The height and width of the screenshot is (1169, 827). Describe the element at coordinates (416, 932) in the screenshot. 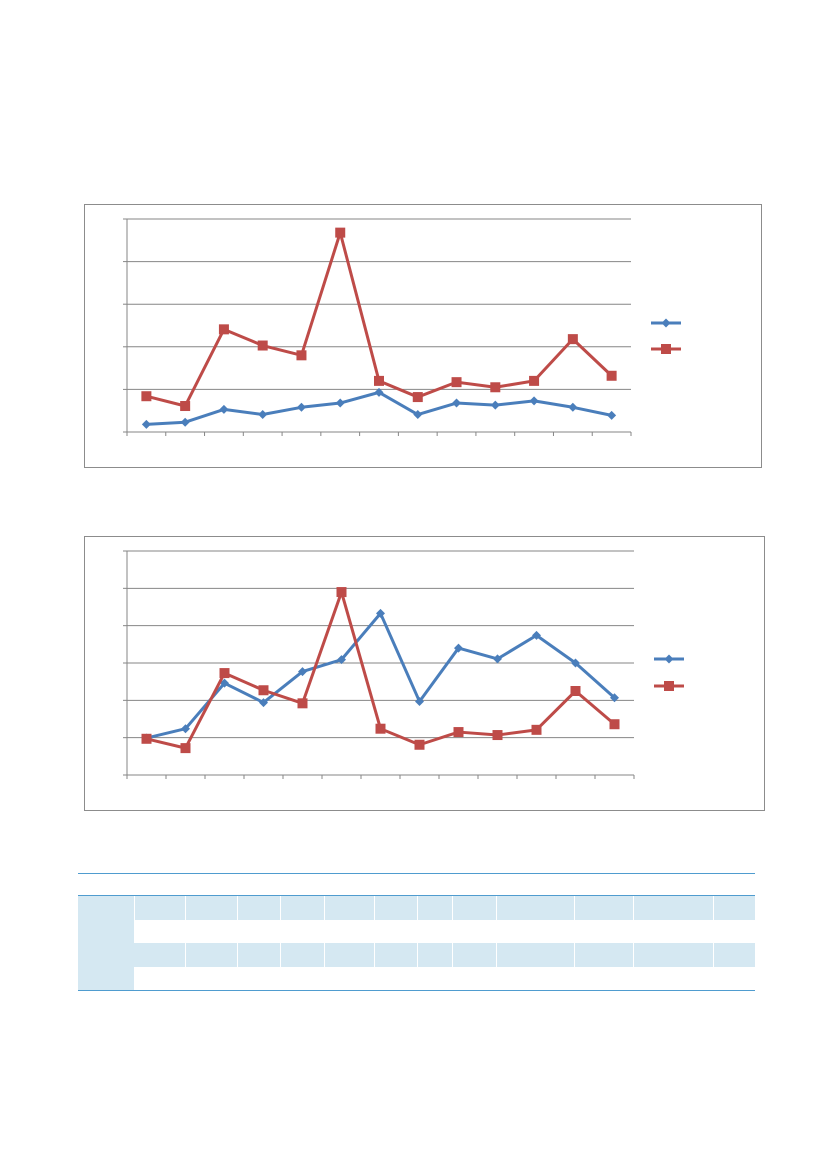

I see `data-table` at that location.